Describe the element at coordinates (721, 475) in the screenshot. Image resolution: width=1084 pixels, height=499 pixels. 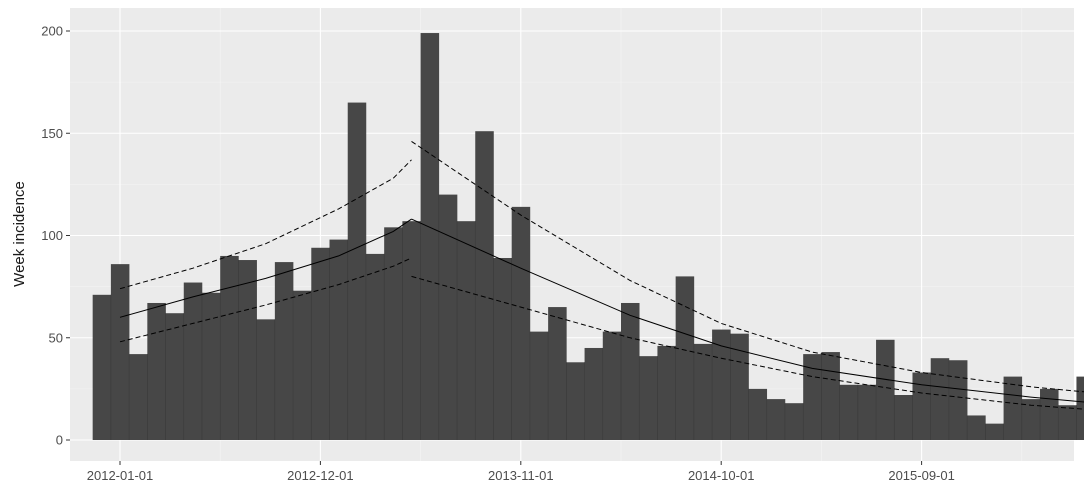
I see `x-tick-label: 2014-10-01` at that location.